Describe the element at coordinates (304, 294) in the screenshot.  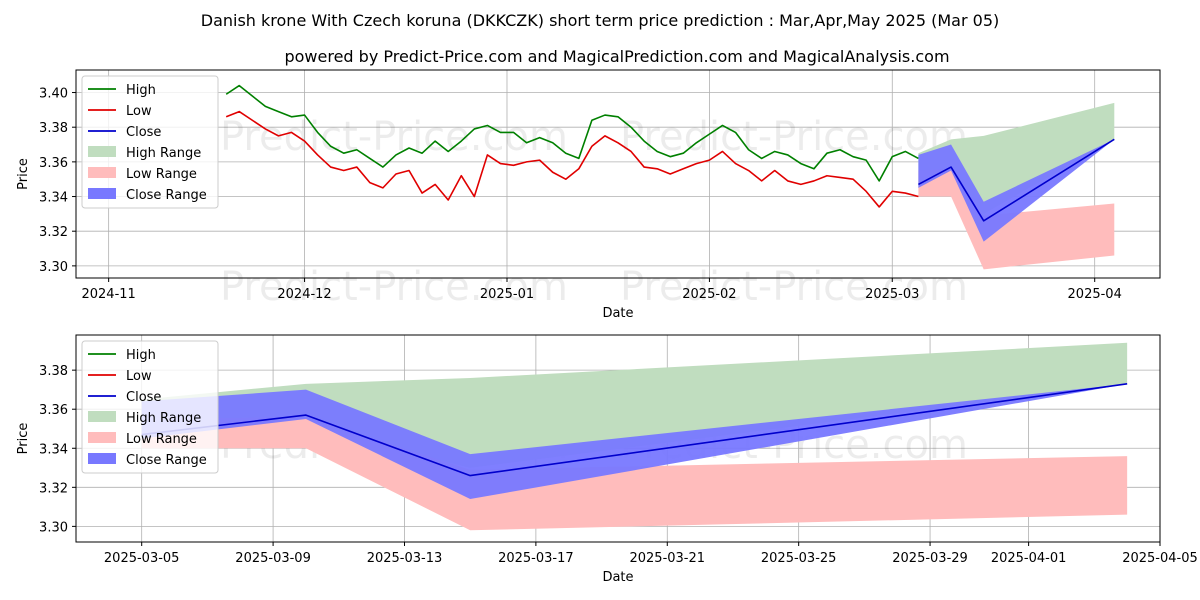
I see `x-tick-label: 2024-12` at that location.